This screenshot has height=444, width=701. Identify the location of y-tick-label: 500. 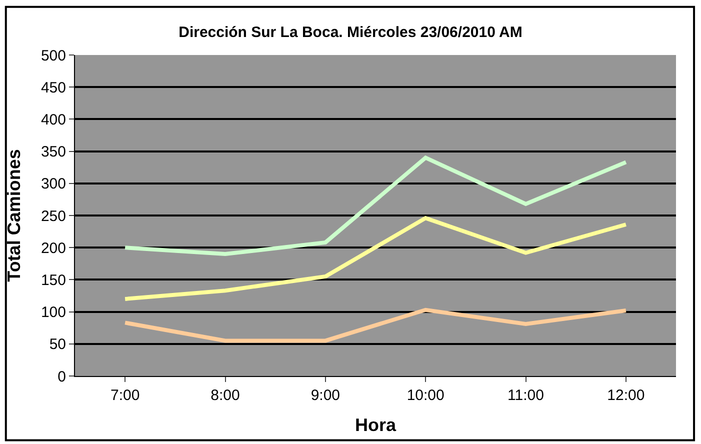
(53, 55).